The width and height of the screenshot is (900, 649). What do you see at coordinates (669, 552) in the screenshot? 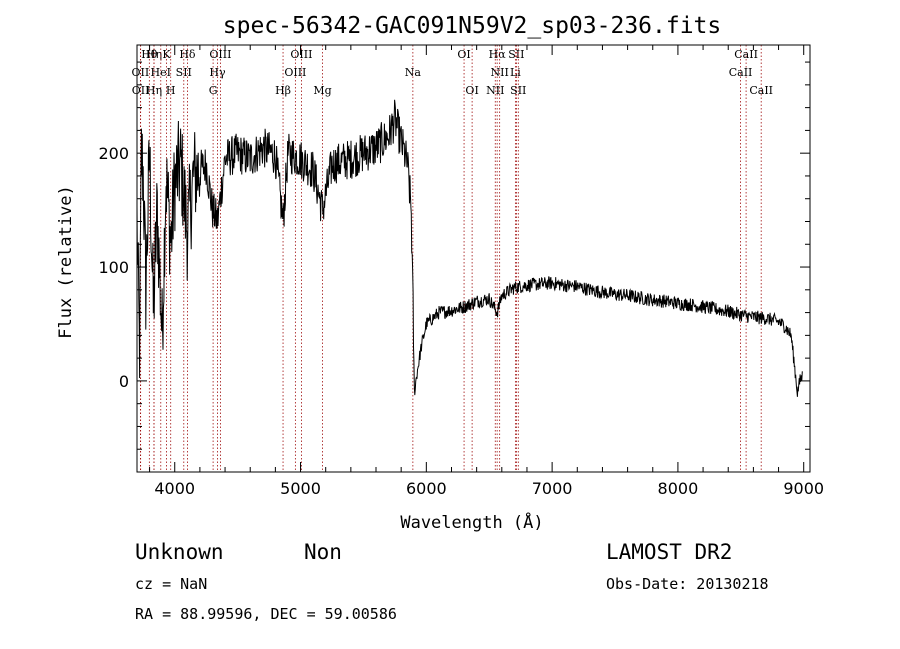
I see `survey-name: LAMOST DR2` at bounding box center [669, 552].